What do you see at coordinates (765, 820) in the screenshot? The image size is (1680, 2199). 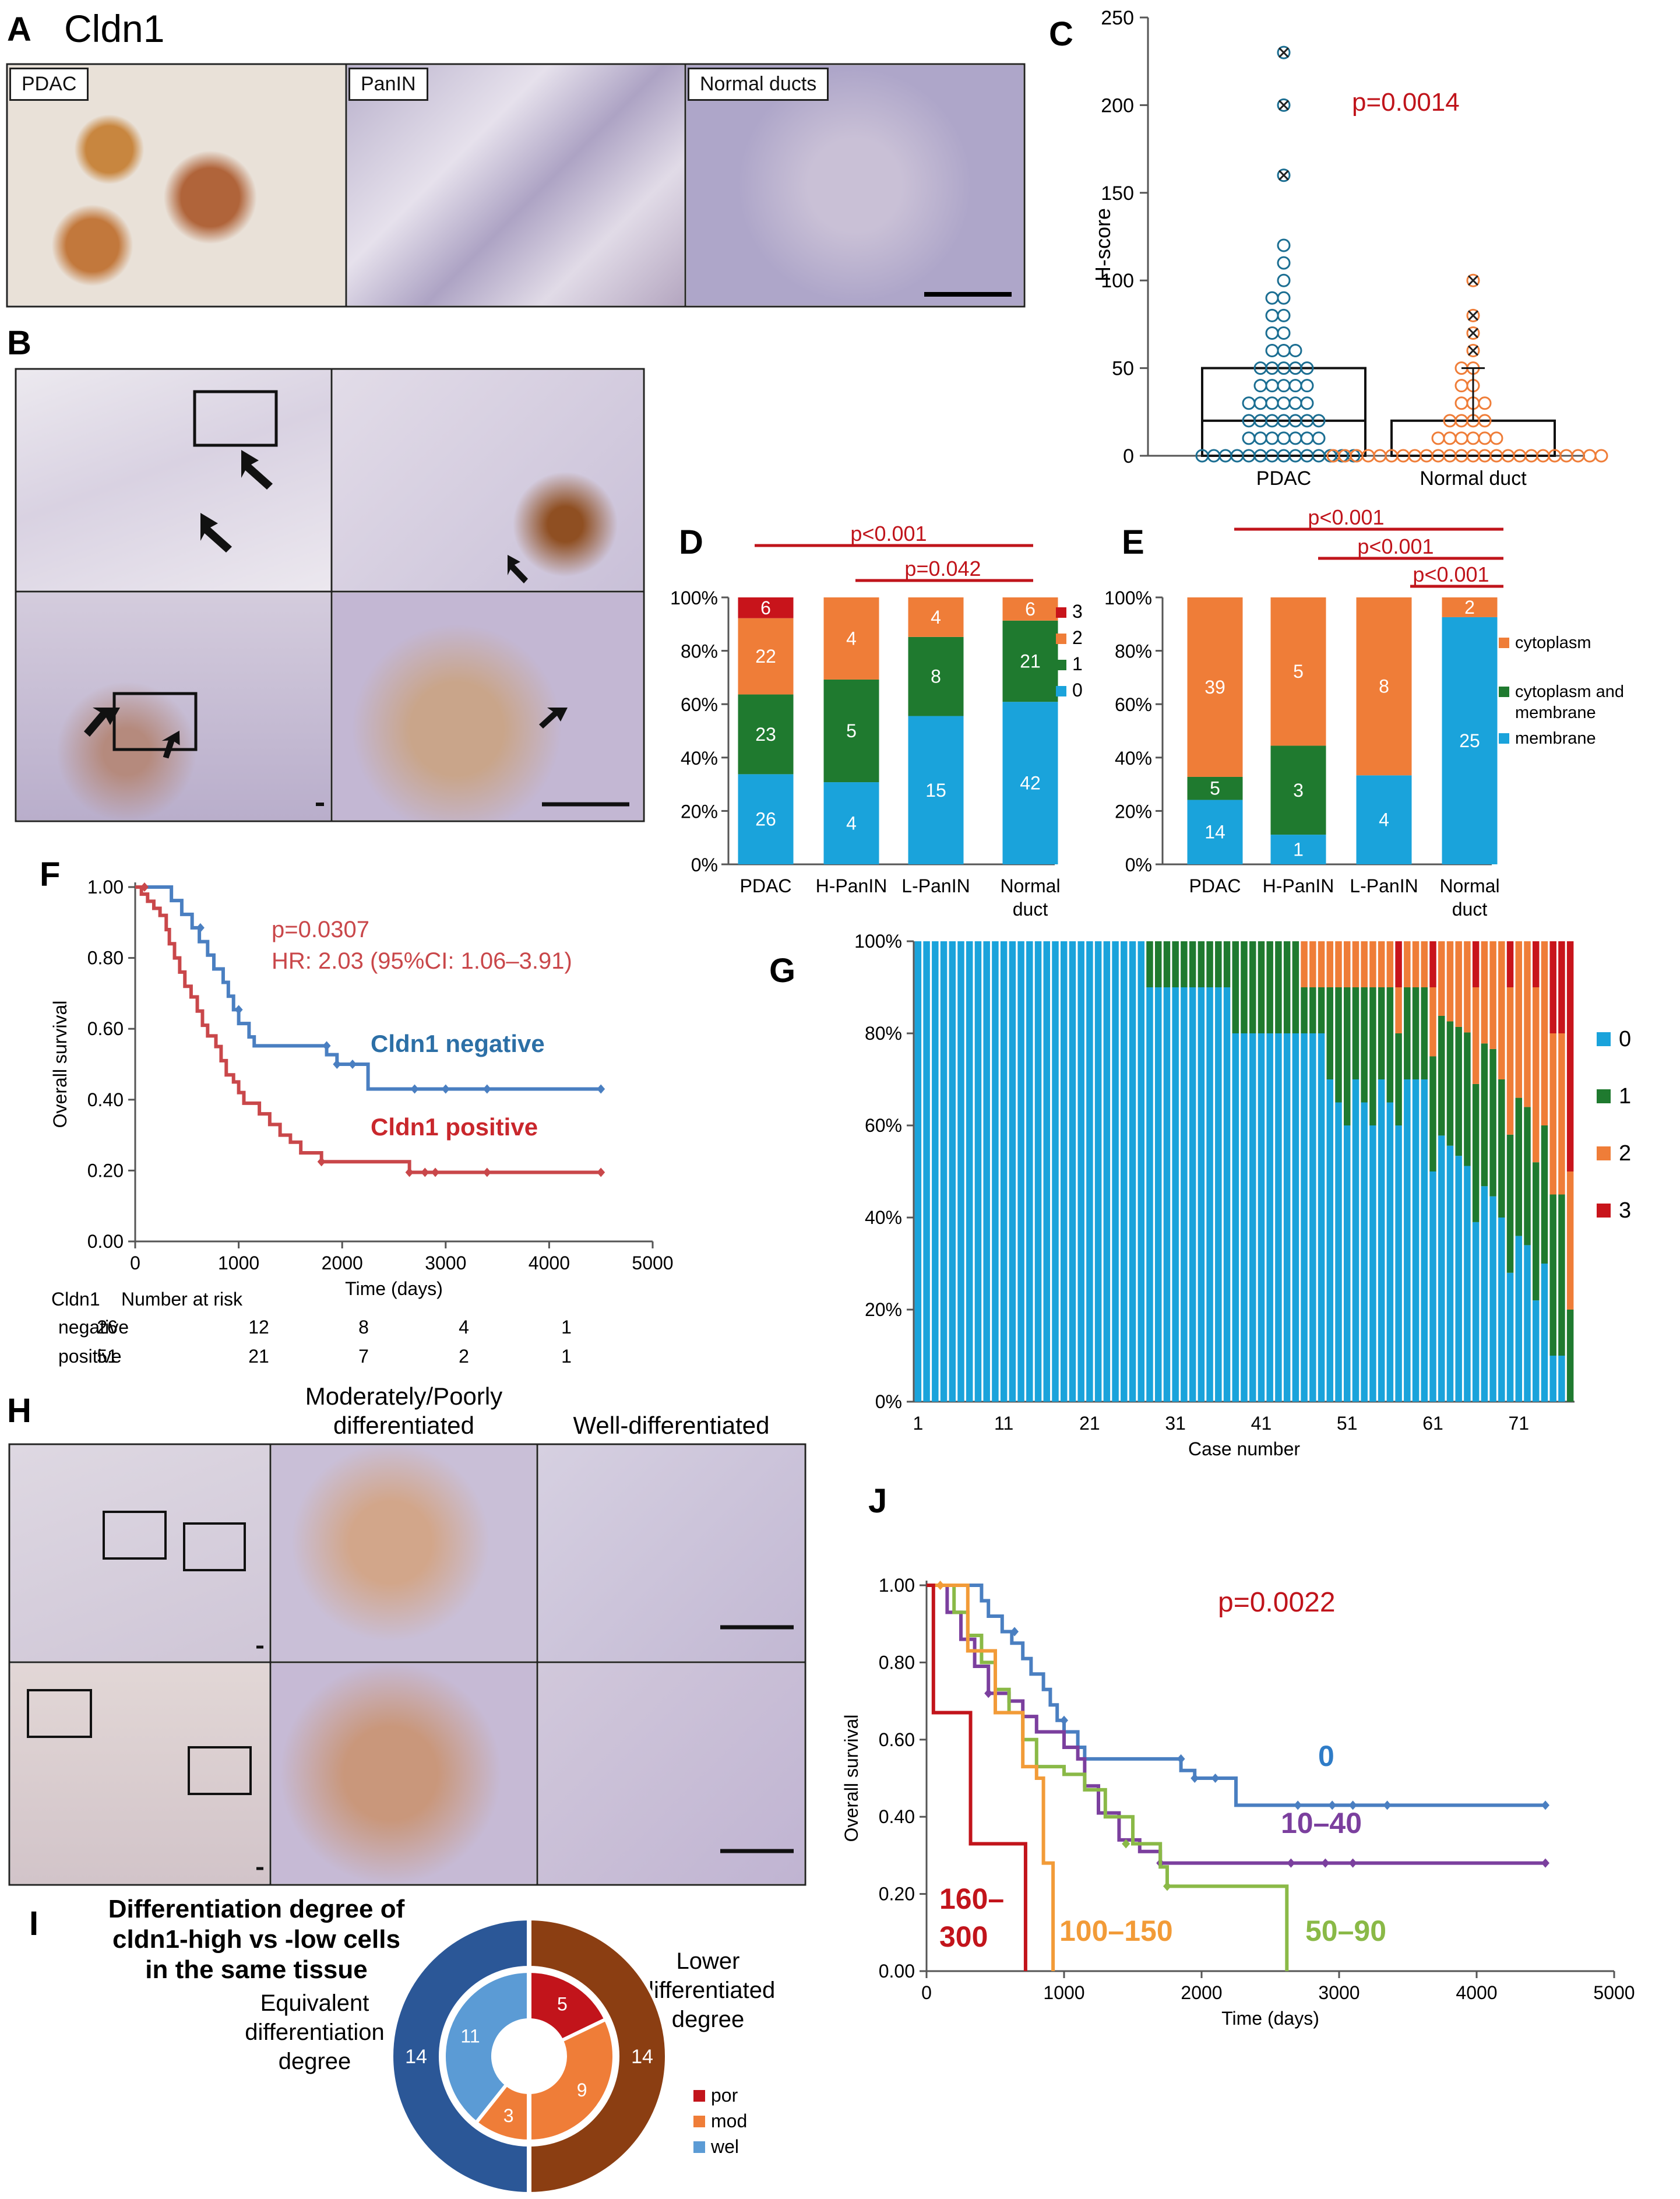 I see `d-bar-value: 26` at bounding box center [765, 820].